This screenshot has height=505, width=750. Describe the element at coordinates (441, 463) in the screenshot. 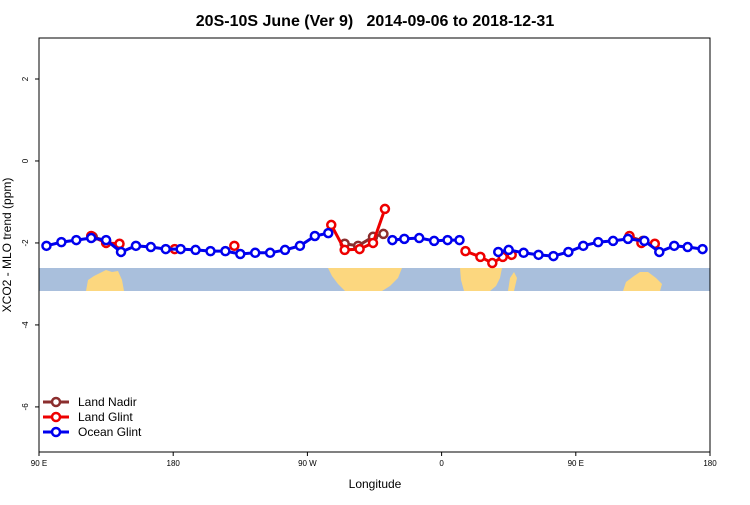

I see `x-tick-label: 0` at that location.